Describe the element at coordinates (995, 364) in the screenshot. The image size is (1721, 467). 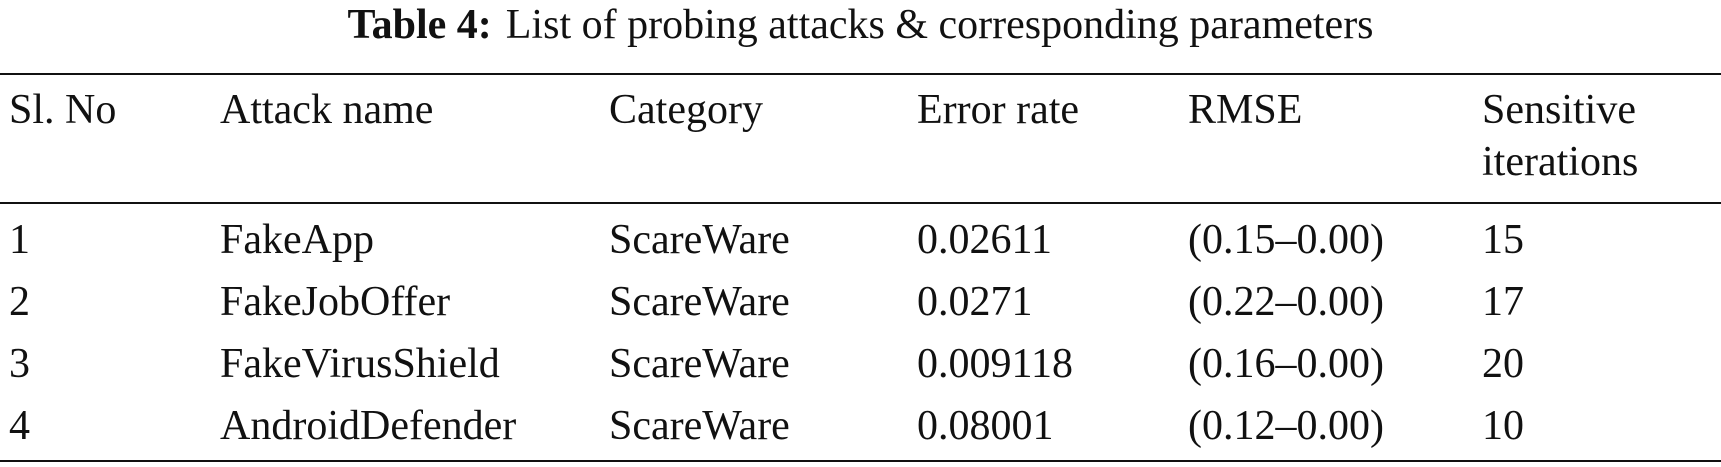
I see `table-cell: 0.009118` at that location.